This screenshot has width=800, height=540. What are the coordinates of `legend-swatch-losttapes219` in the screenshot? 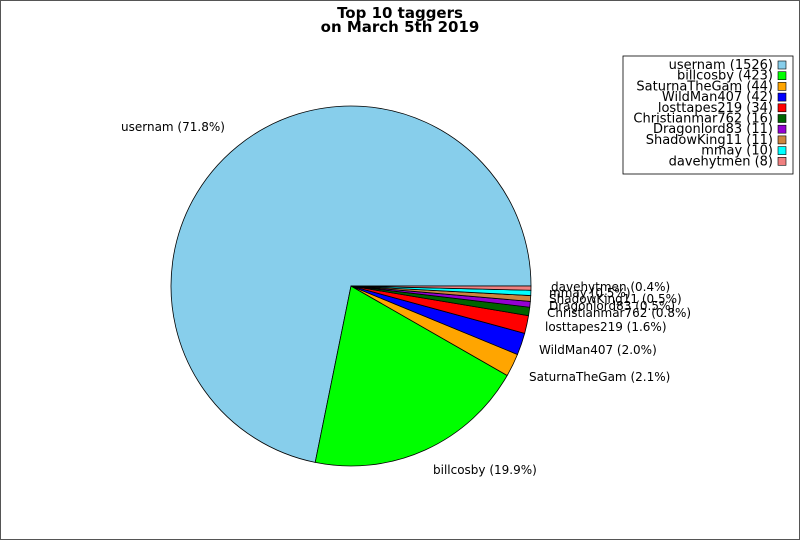 It's located at (782, 108).